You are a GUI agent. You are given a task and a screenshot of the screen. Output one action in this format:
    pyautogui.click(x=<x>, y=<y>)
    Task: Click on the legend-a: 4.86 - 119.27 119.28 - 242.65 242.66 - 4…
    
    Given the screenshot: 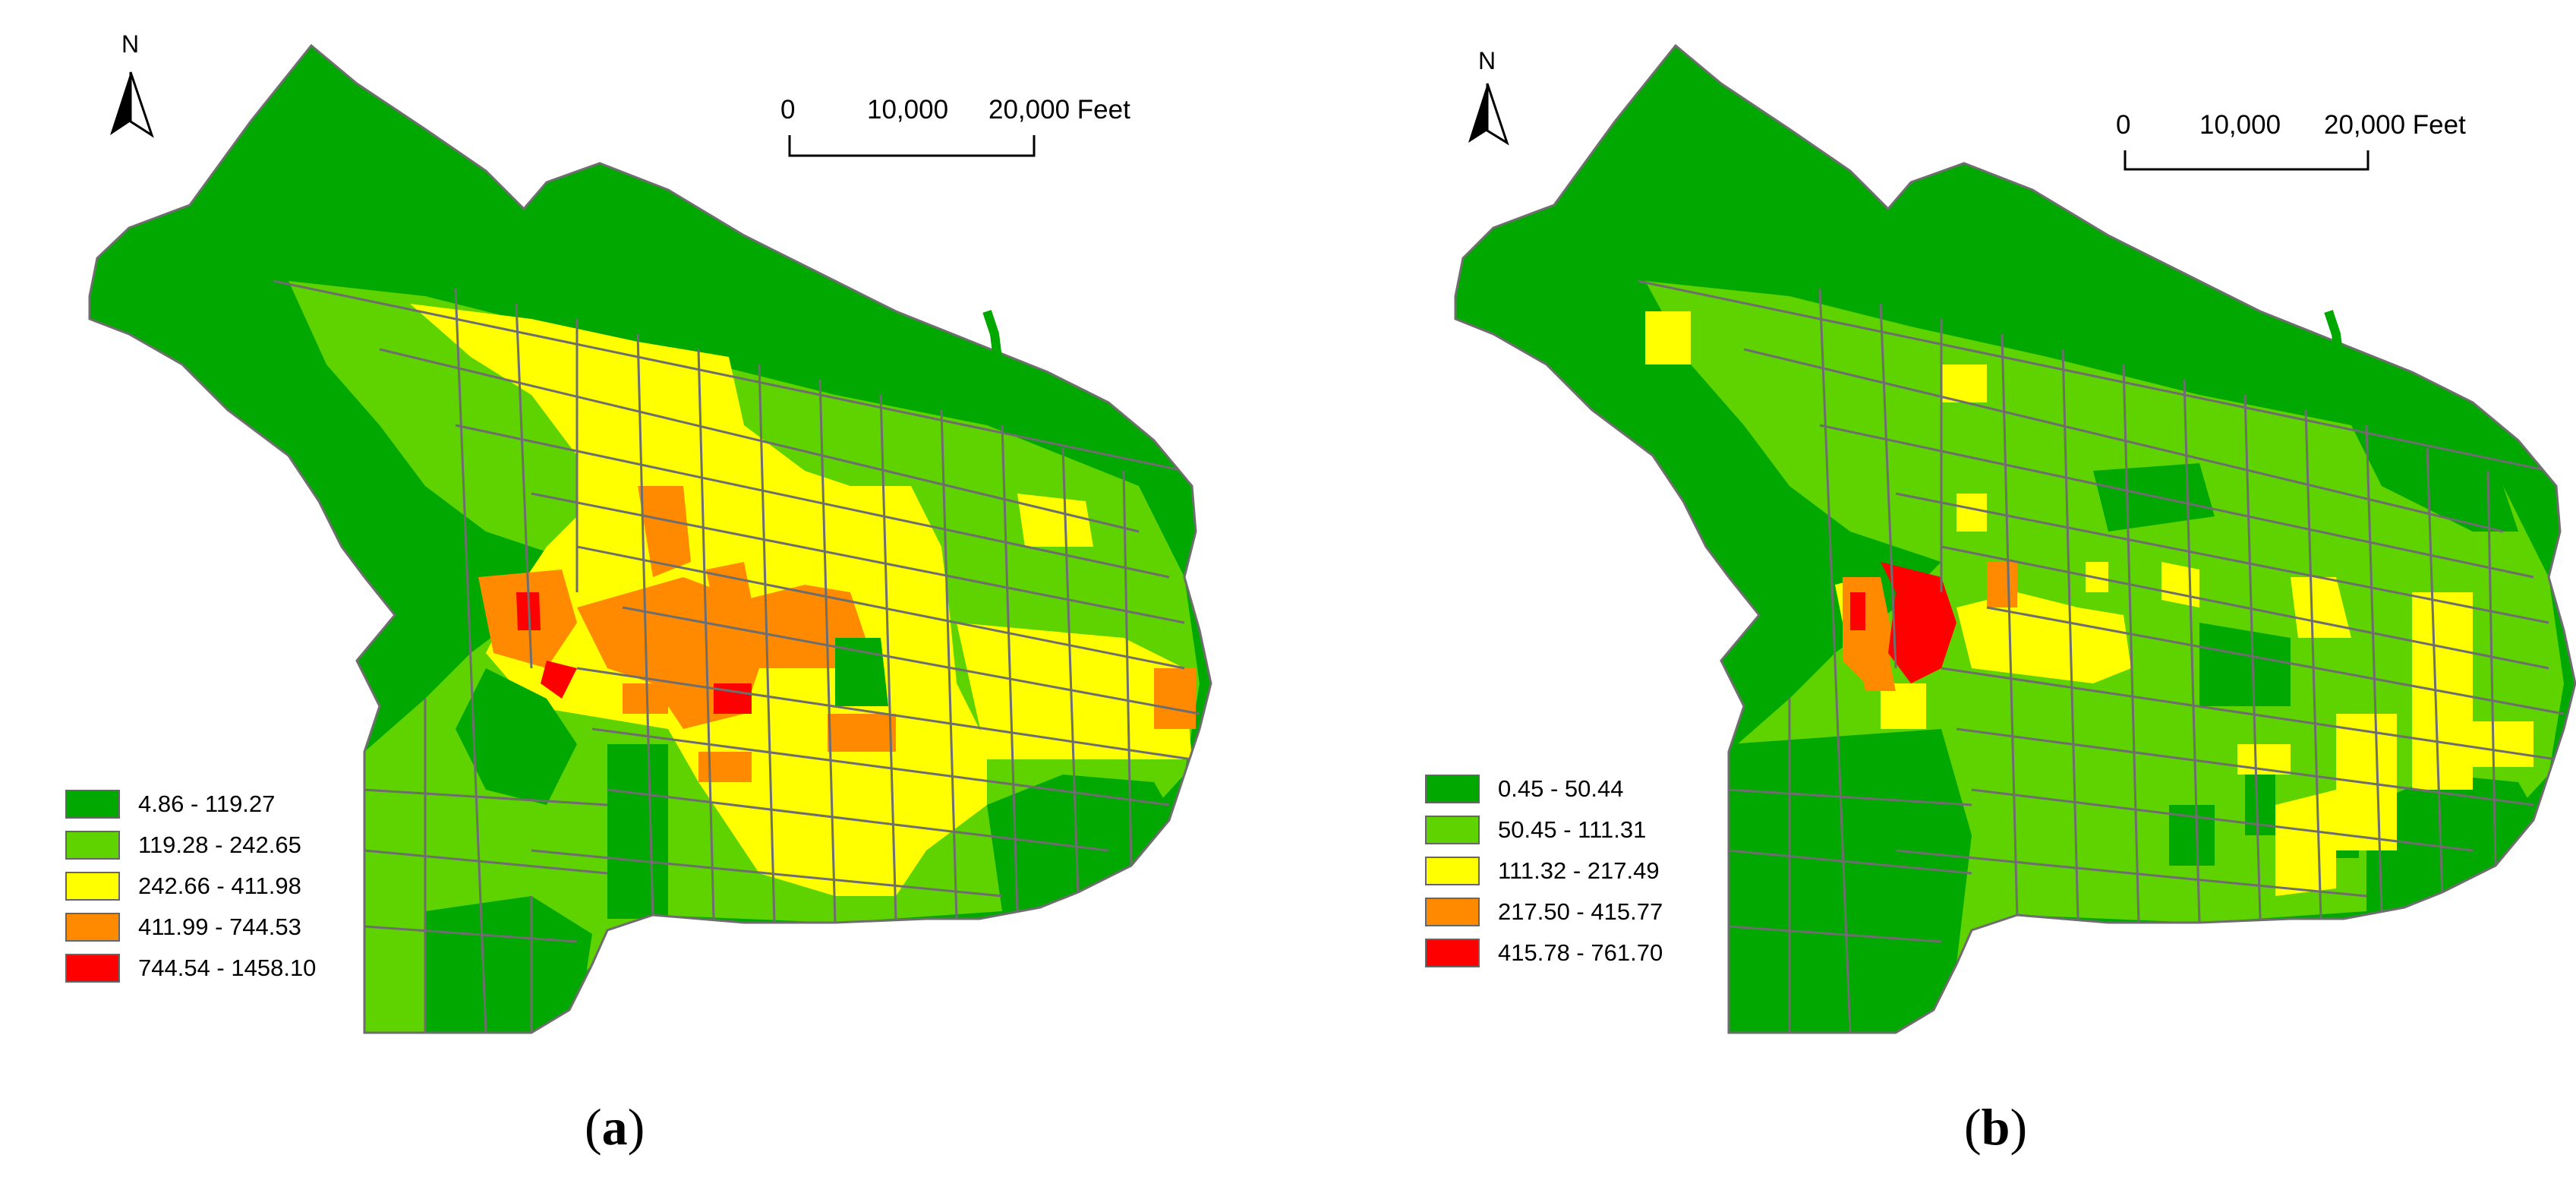 What is the action you would take?
    pyautogui.click(x=190, y=887)
    